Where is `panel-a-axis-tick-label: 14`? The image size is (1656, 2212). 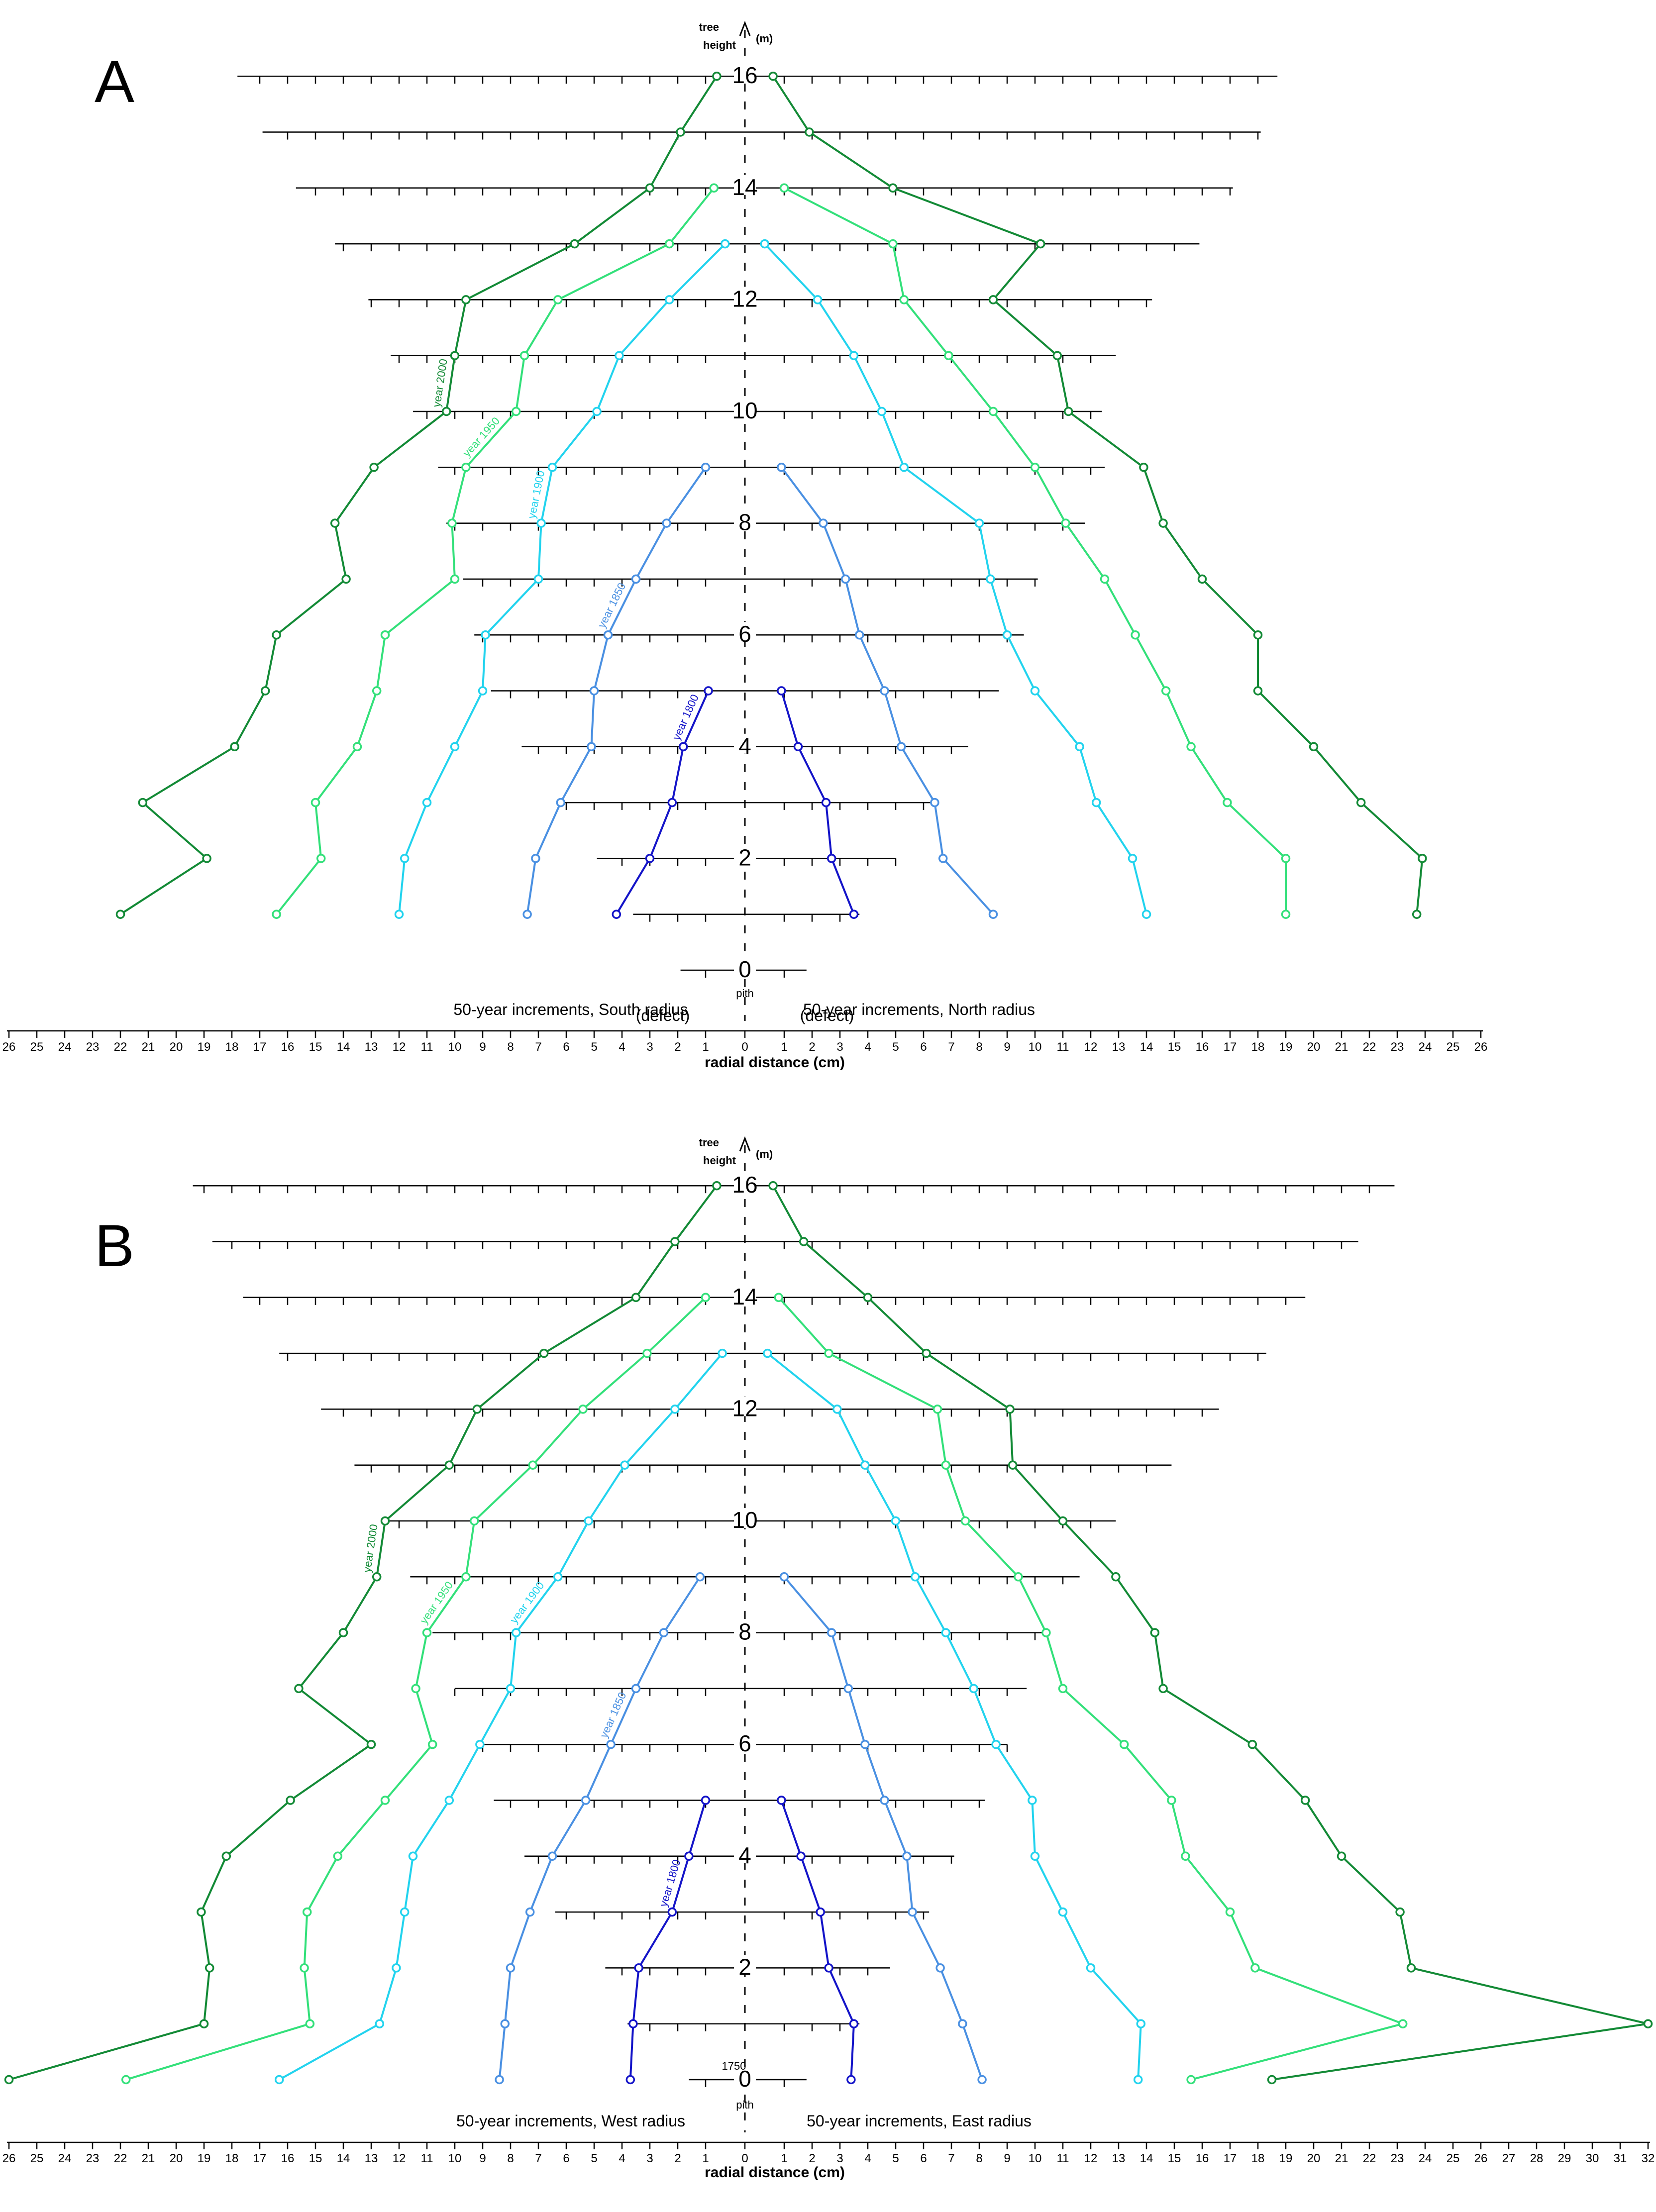 panel-a-axis-tick-label: 14 is located at coordinates (1146, 1047).